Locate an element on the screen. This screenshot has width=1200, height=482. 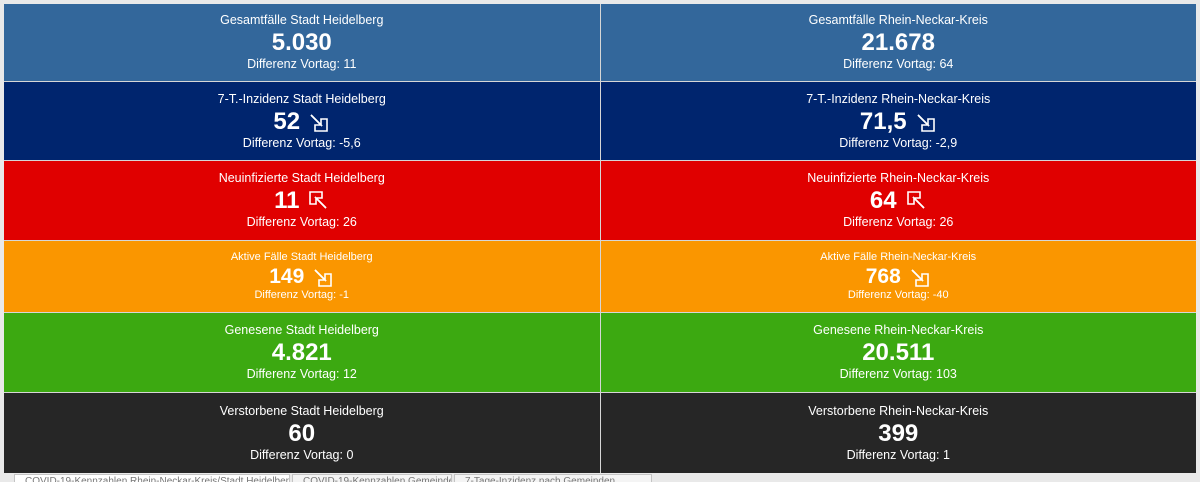
tile-diff: Differenz Vortag: -1 is located at coordinates (302, 295).